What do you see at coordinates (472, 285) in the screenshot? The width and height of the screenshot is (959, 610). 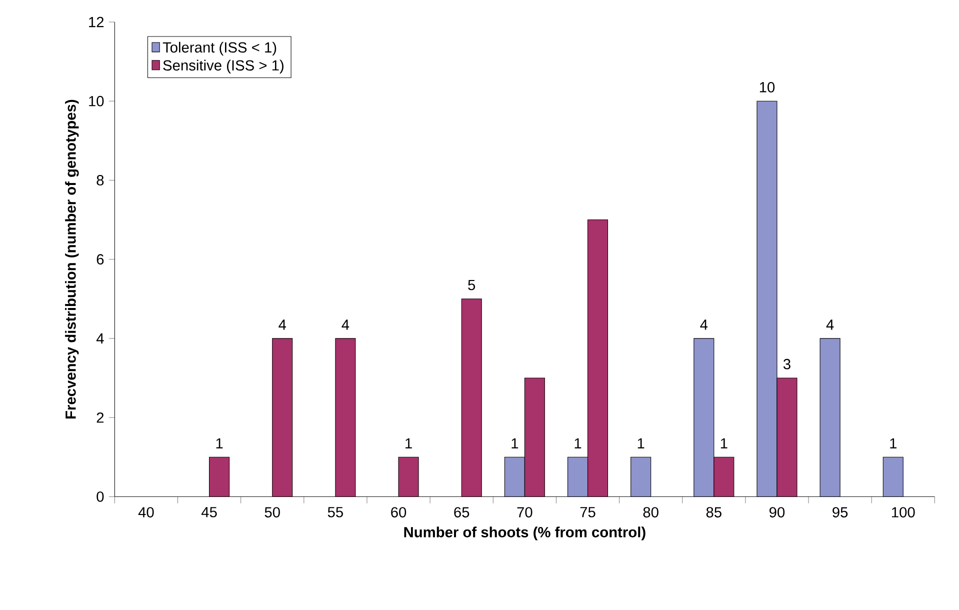 I see `data-label: 5` at bounding box center [472, 285].